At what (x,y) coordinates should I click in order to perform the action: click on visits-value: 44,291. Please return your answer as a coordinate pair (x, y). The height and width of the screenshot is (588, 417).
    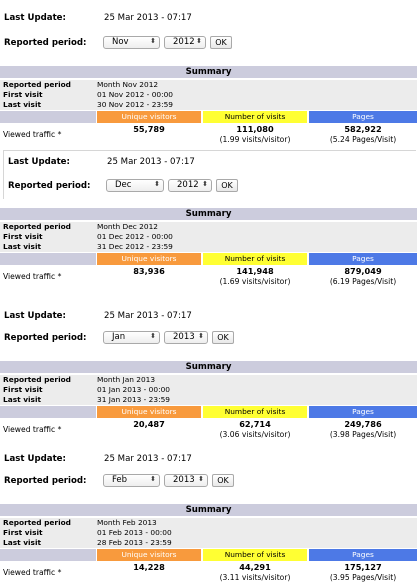
    Looking at the image, I should click on (255, 567).